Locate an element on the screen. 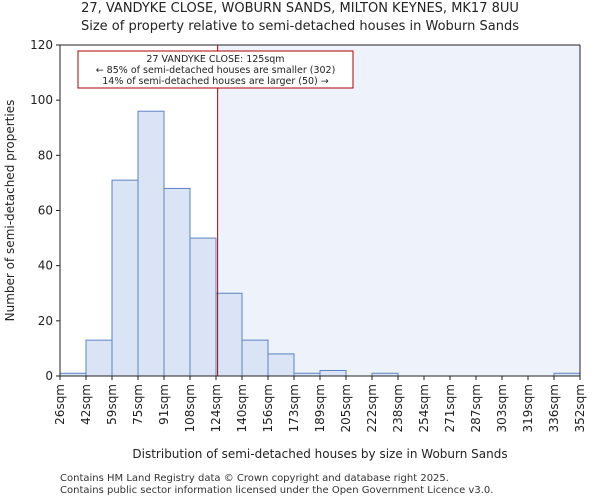 The width and height of the screenshot is (600, 500). y-axis-label: Number of semi-detached properties is located at coordinates (10, 211).